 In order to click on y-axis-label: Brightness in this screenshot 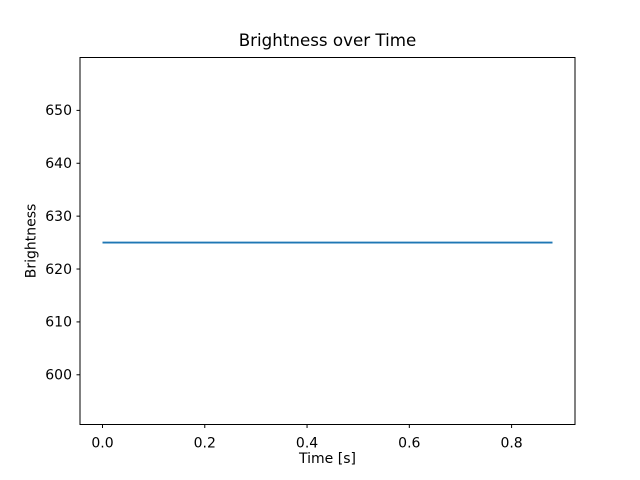, I will do `click(31, 241)`.